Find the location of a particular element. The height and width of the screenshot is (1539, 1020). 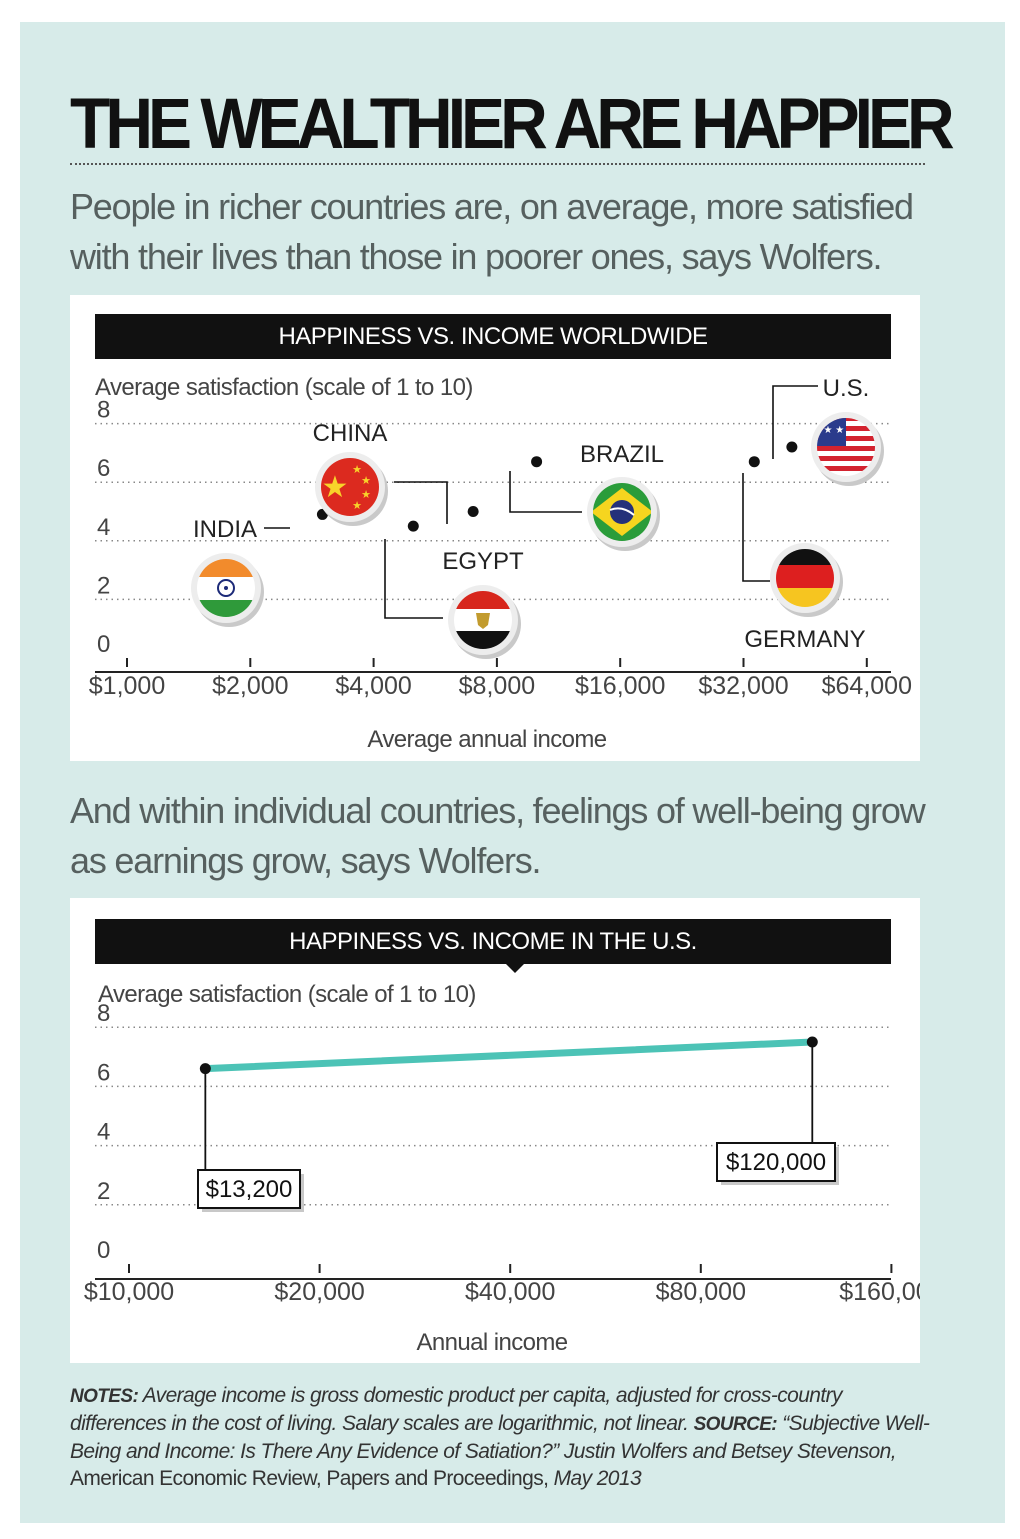

leader-lines is located at coordinates (541, 502).